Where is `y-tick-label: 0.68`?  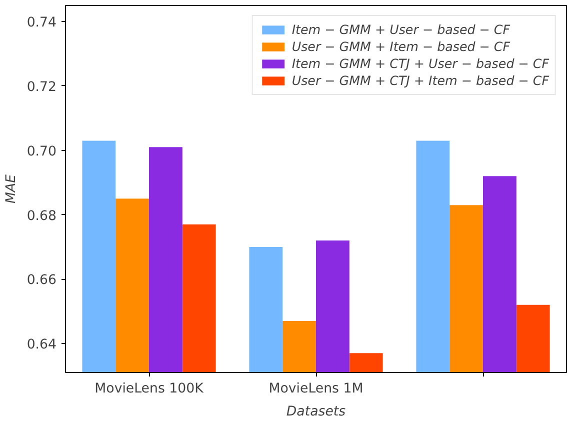
y-tick-label: 0.68 is located at coordinates (41, 216).